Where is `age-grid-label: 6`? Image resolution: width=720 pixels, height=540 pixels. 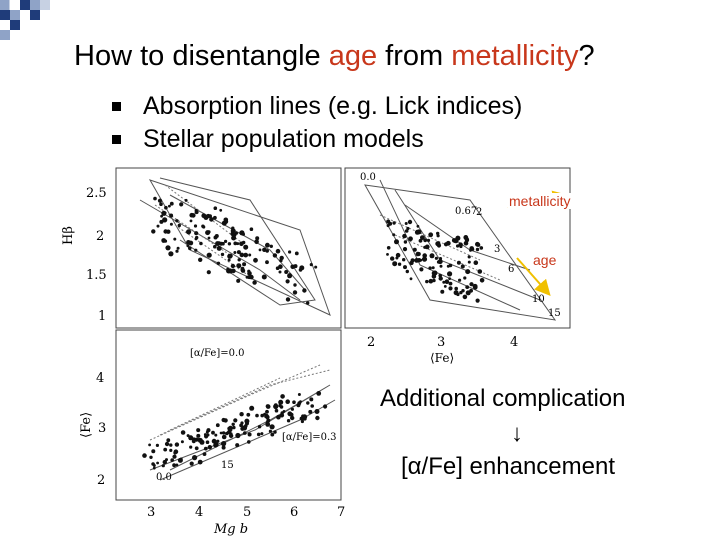
age-grid-label: 6 is located at coordinates (511, 269).